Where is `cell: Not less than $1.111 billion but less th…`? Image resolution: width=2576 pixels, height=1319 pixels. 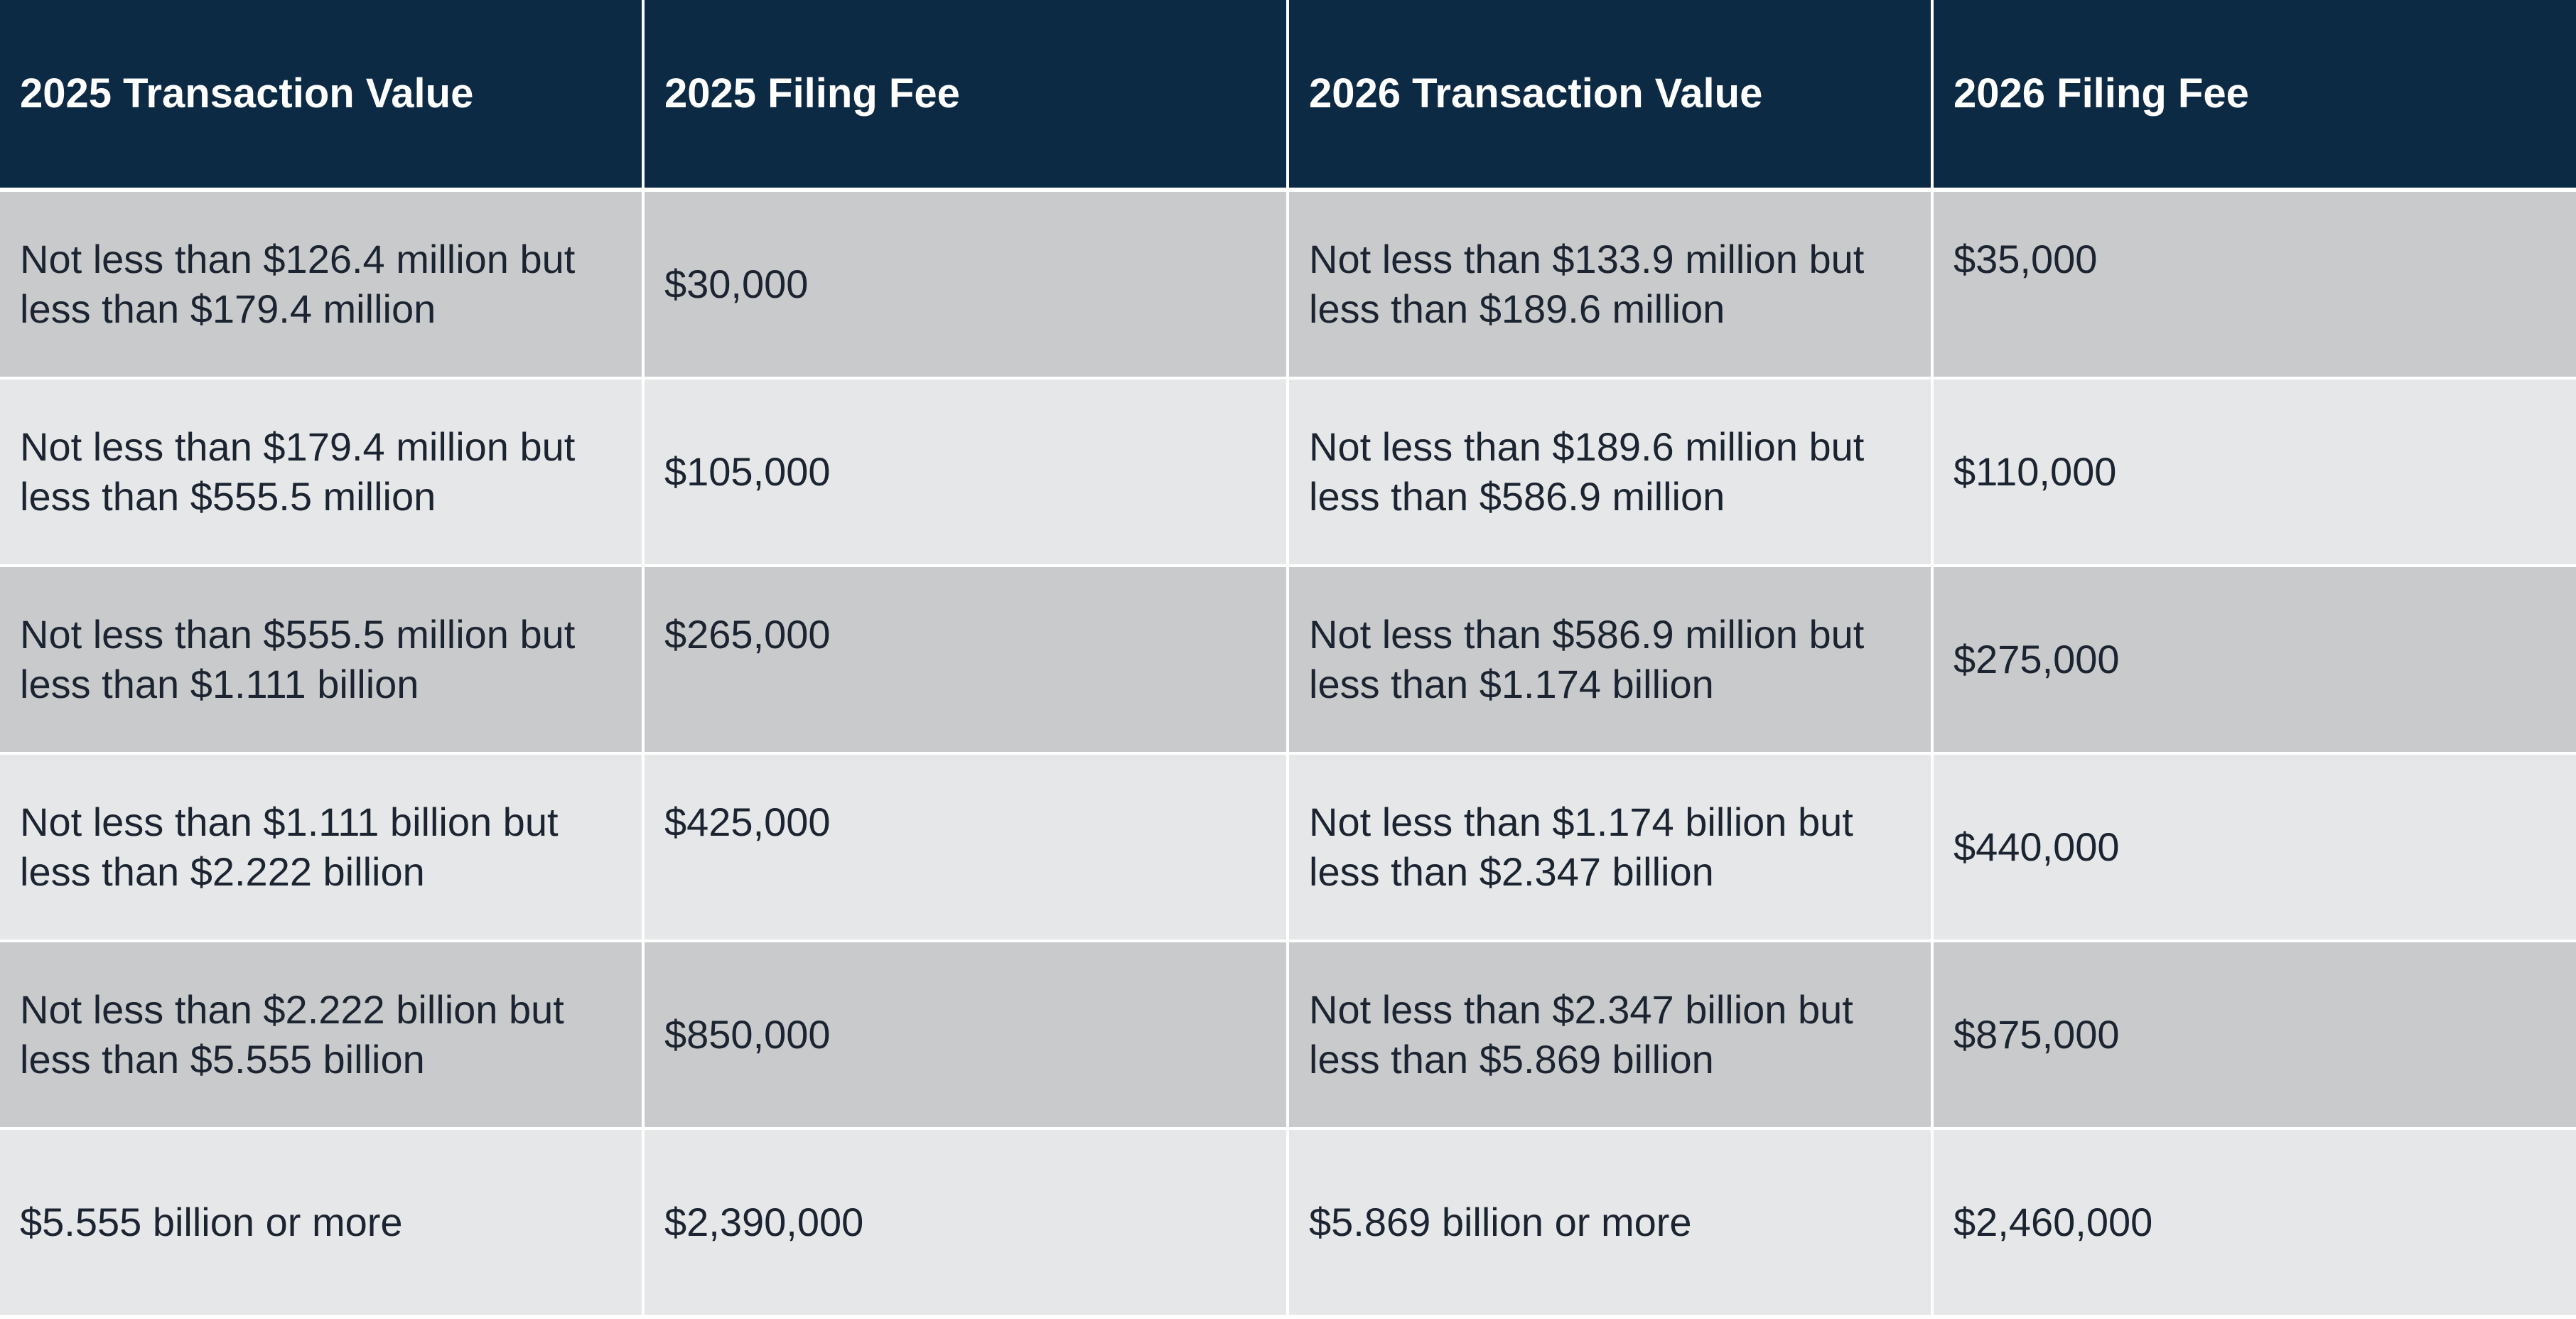
cell: Not less than $1.111 billion but less th… is located at coordinates (321, 848).